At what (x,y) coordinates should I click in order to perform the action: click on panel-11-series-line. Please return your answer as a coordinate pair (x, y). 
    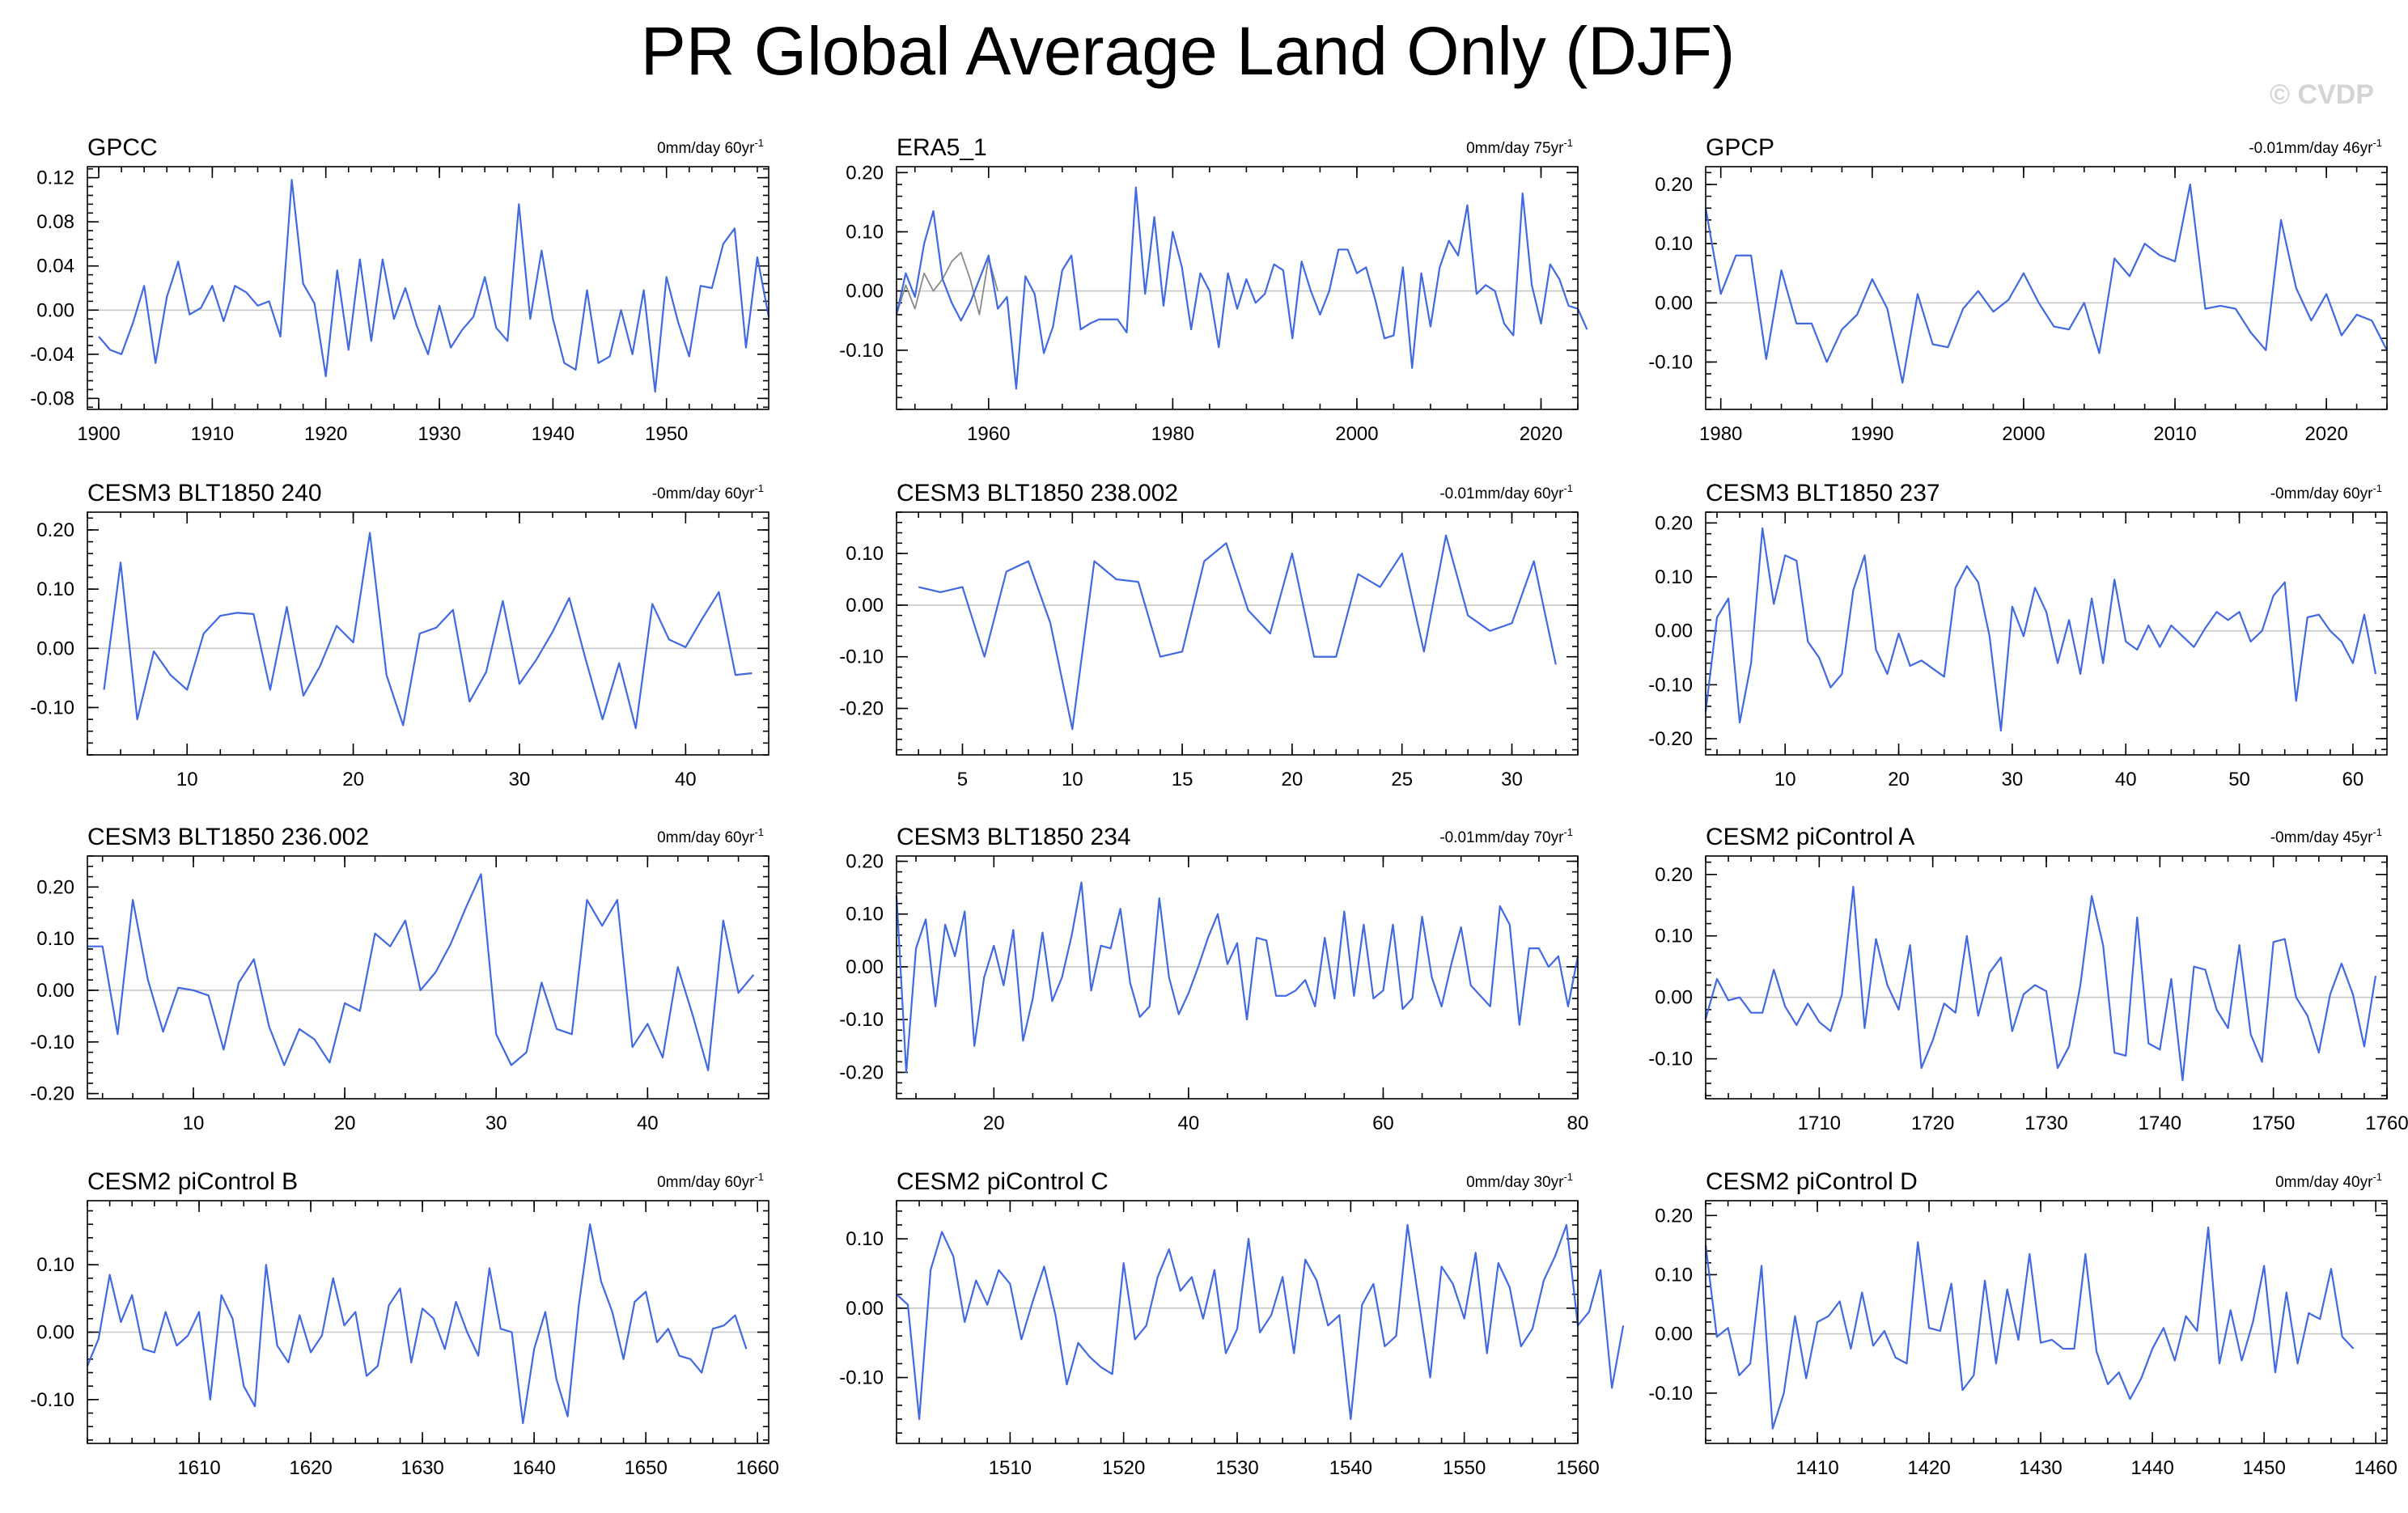
    Looking at the image, I should click on (2030, 1328).